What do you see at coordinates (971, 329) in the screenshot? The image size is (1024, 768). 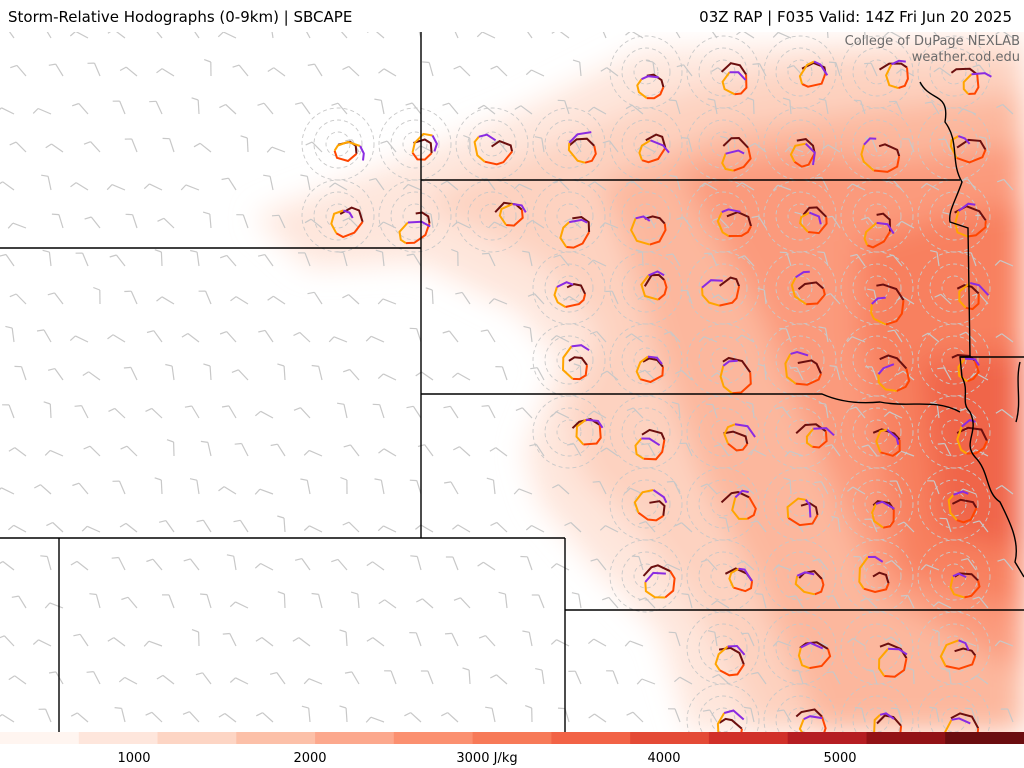 I see `border-mo-river` at bounding box center [971, 329].